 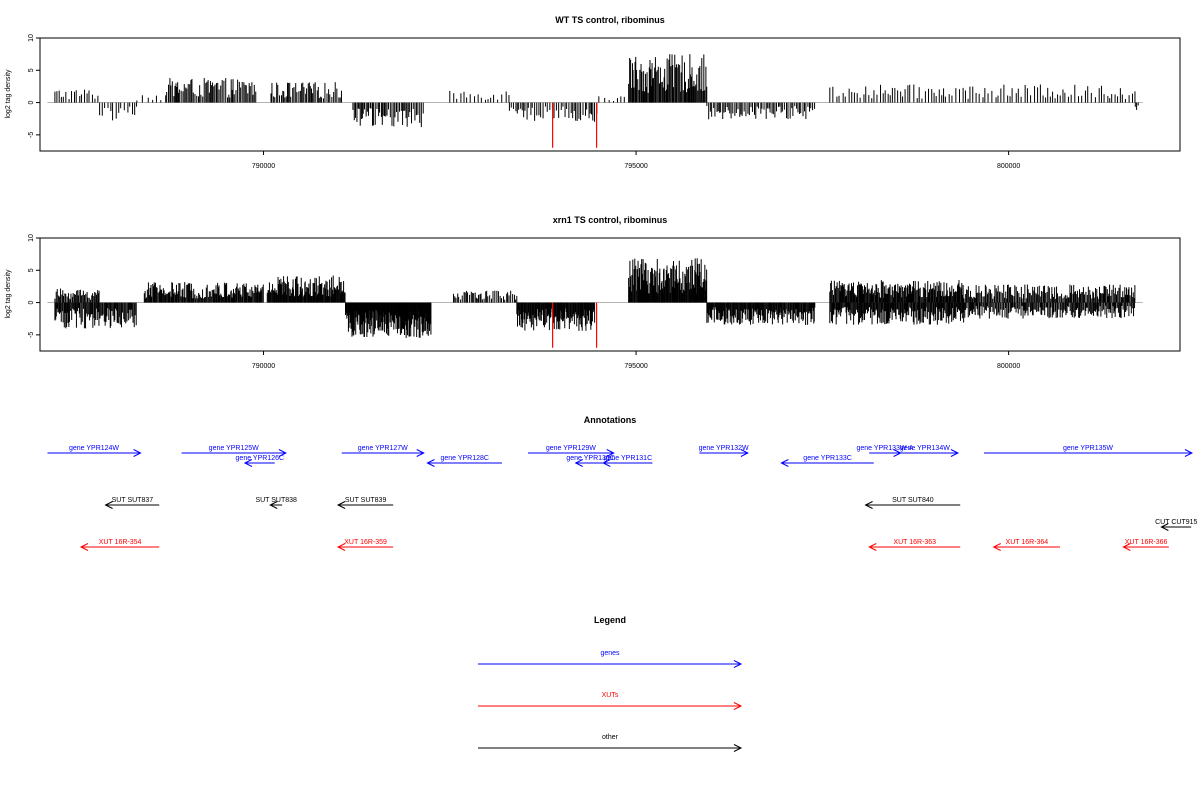 I want to click on feature-gene-ypr124w: gene YPR124W, so click(x=94, y=451).